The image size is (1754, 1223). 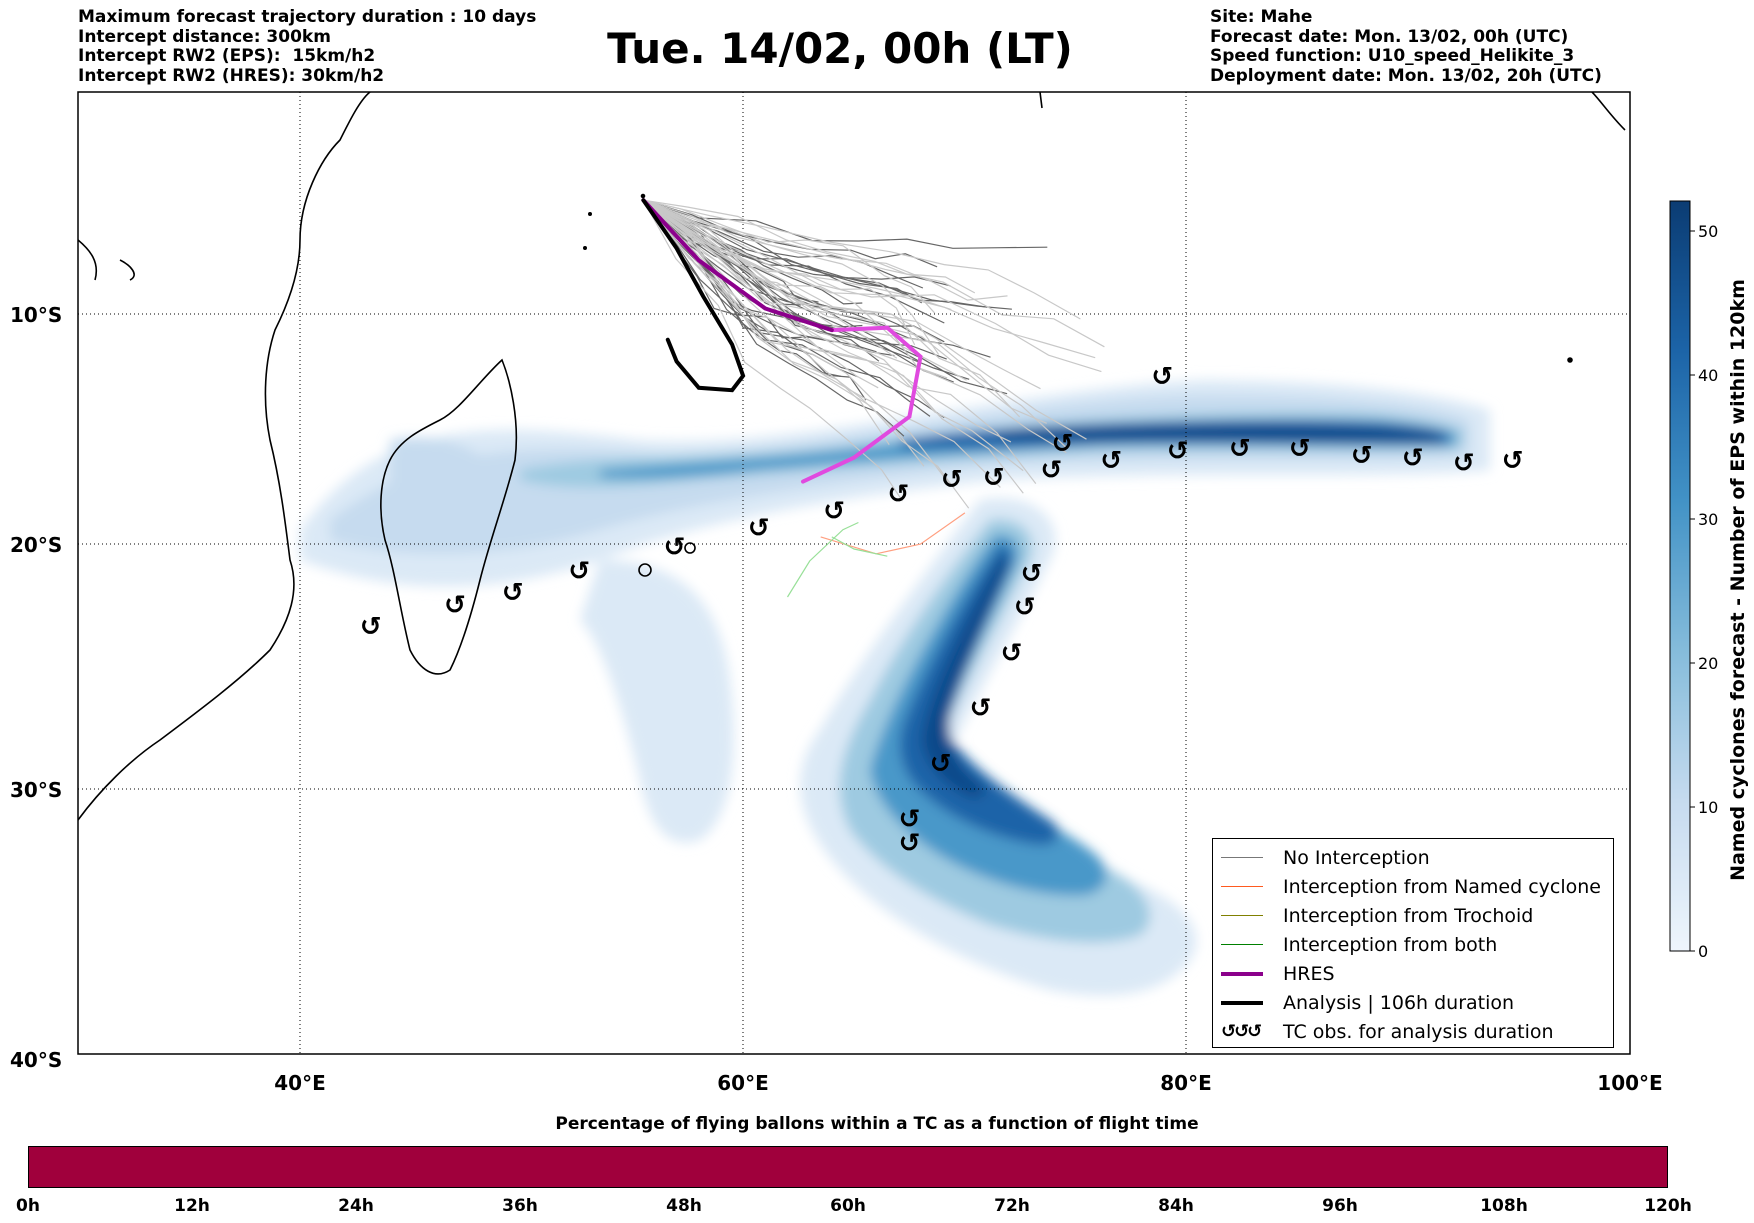 I want to click on legend-item-no-interception: No Interception, so click(x=1325, y=857).